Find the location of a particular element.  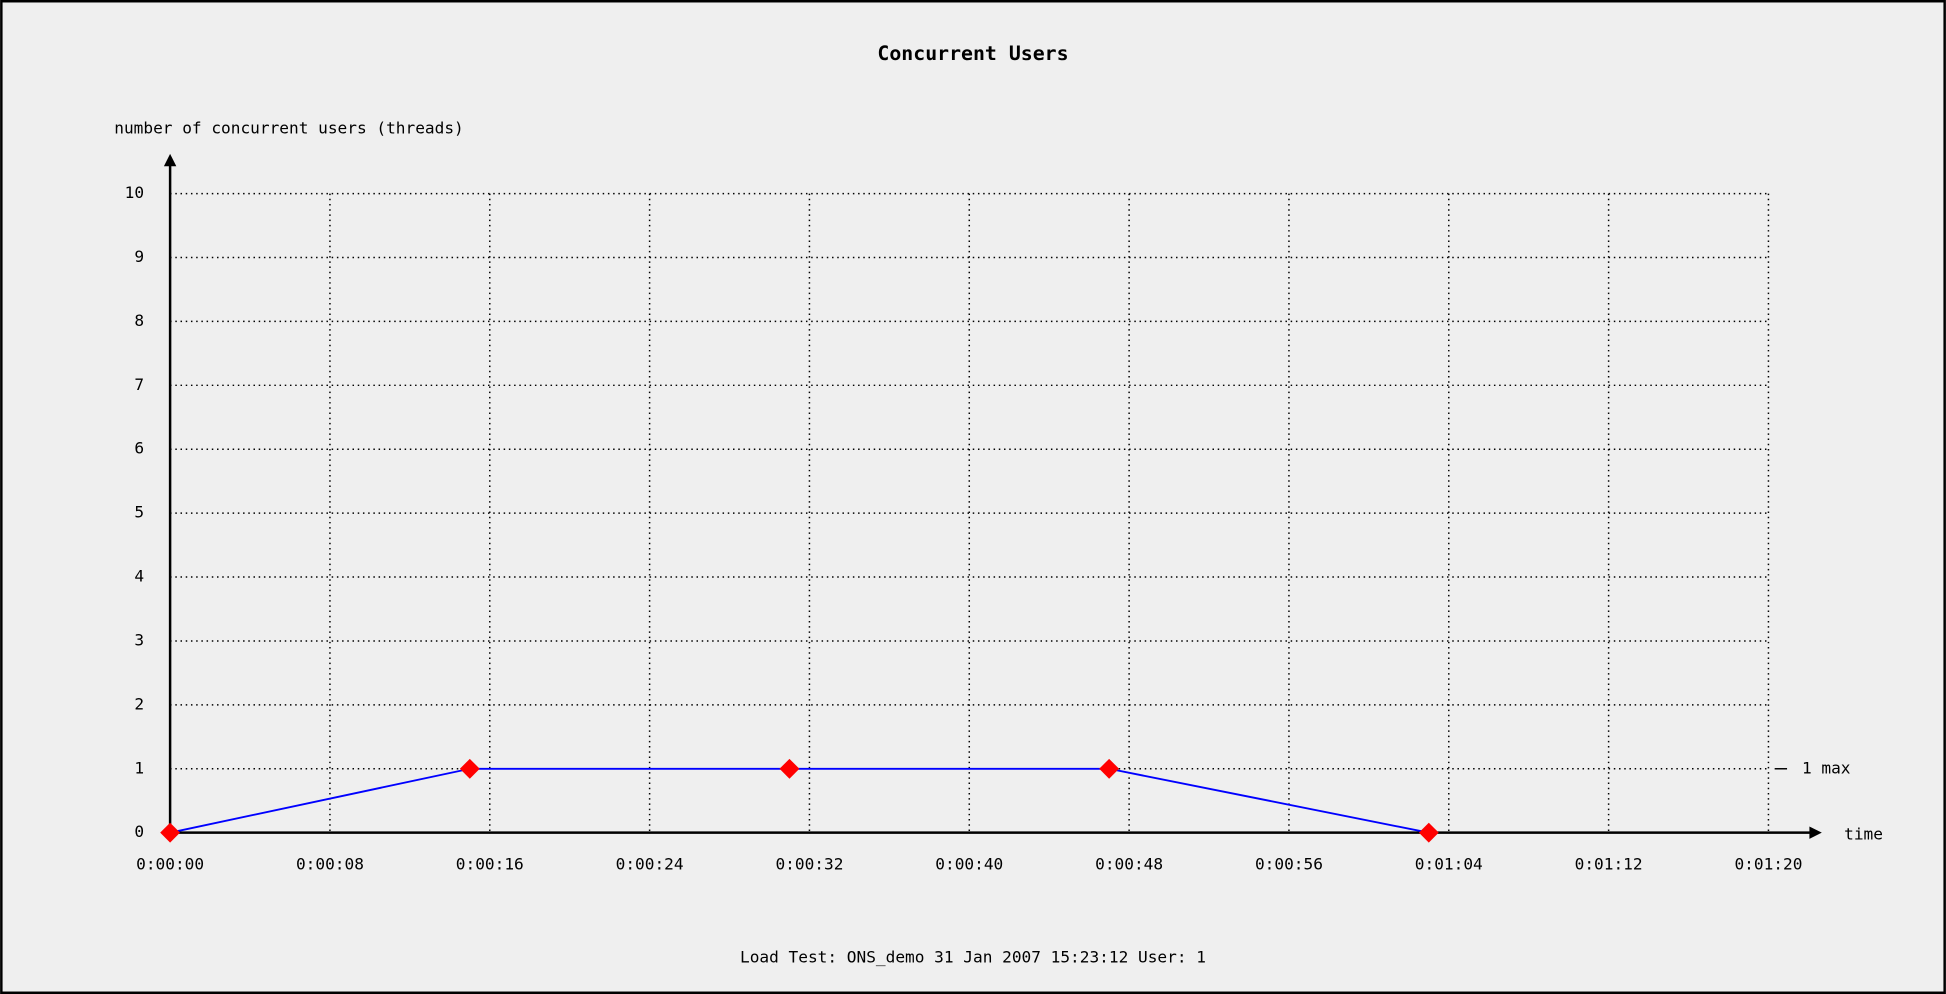

y-tick-label: 1 is located at coordinates (139, 767).